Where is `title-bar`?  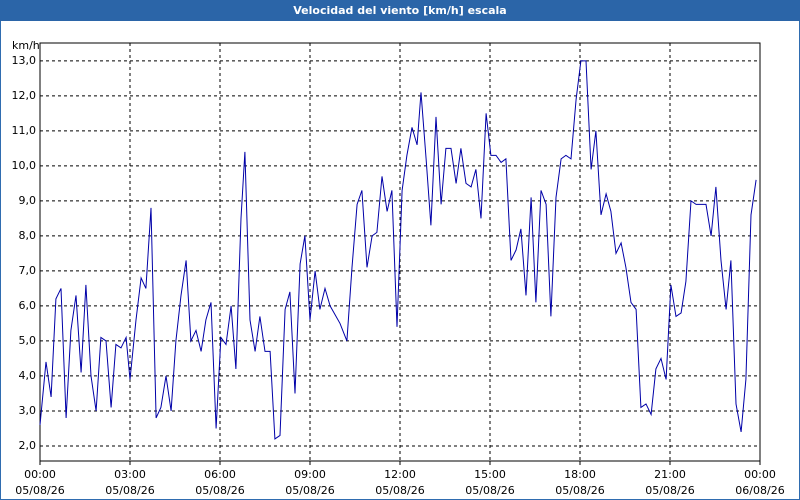 title-bar is located at coordinates (400, 10).